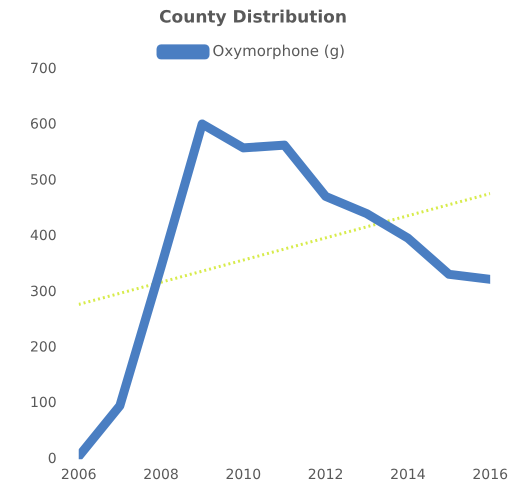 This screenshot has width=516, height=496. Describe the element at coordinates (43, 347) in the screenshot. I see `y-tick-label: 200` at that location.